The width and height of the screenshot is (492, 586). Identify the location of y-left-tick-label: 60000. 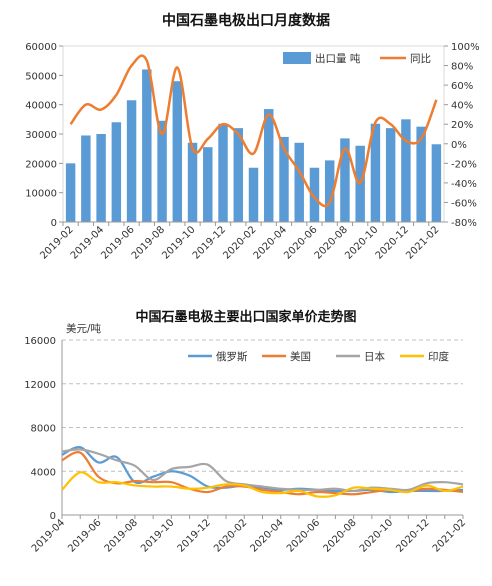
(41, 47).